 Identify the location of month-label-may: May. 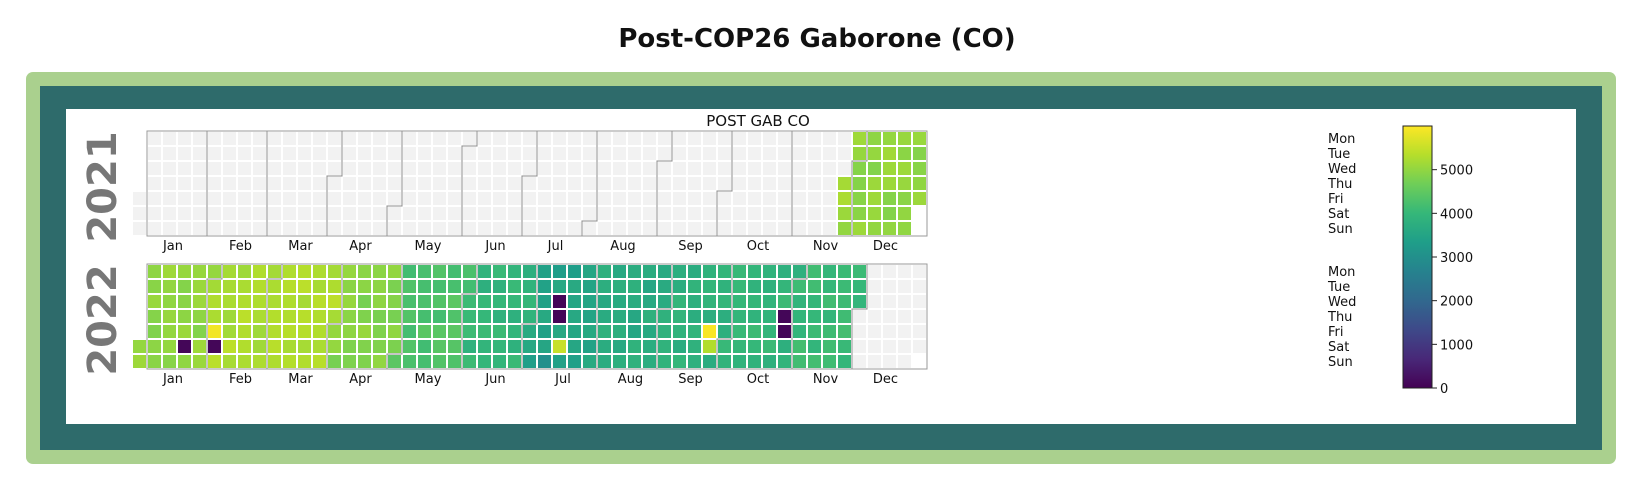
(428, 246).